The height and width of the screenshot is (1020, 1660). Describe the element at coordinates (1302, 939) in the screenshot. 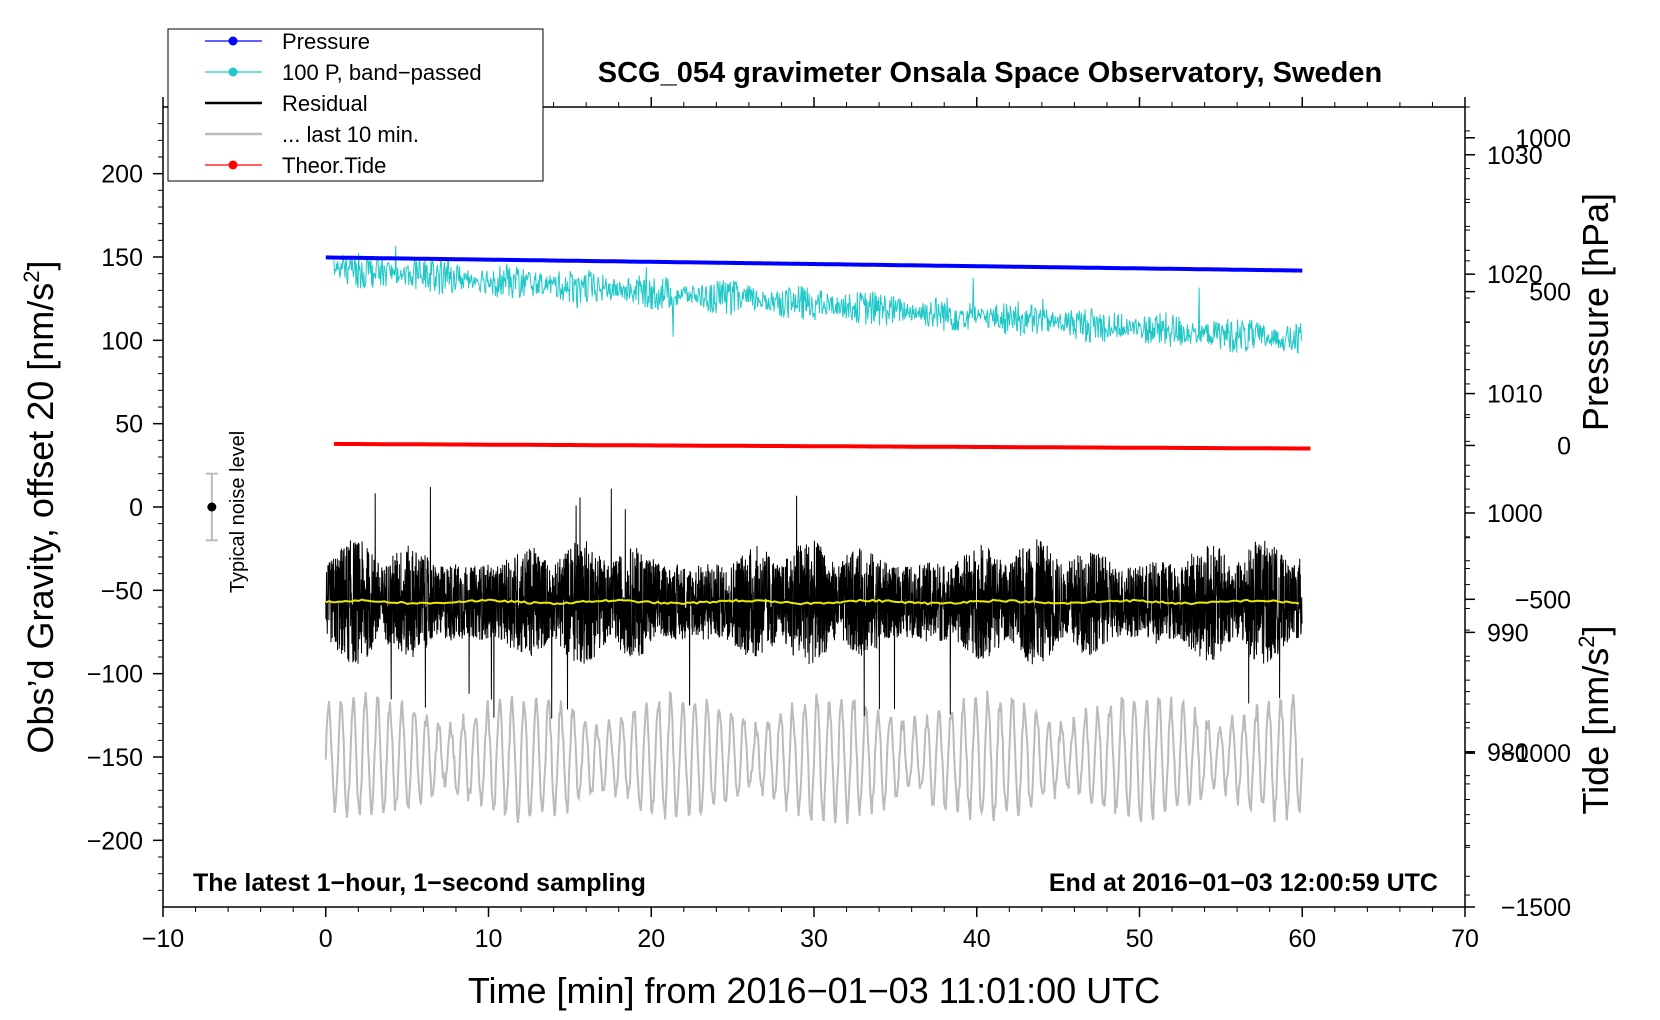

I see `x-tick-label: 60` at that location.